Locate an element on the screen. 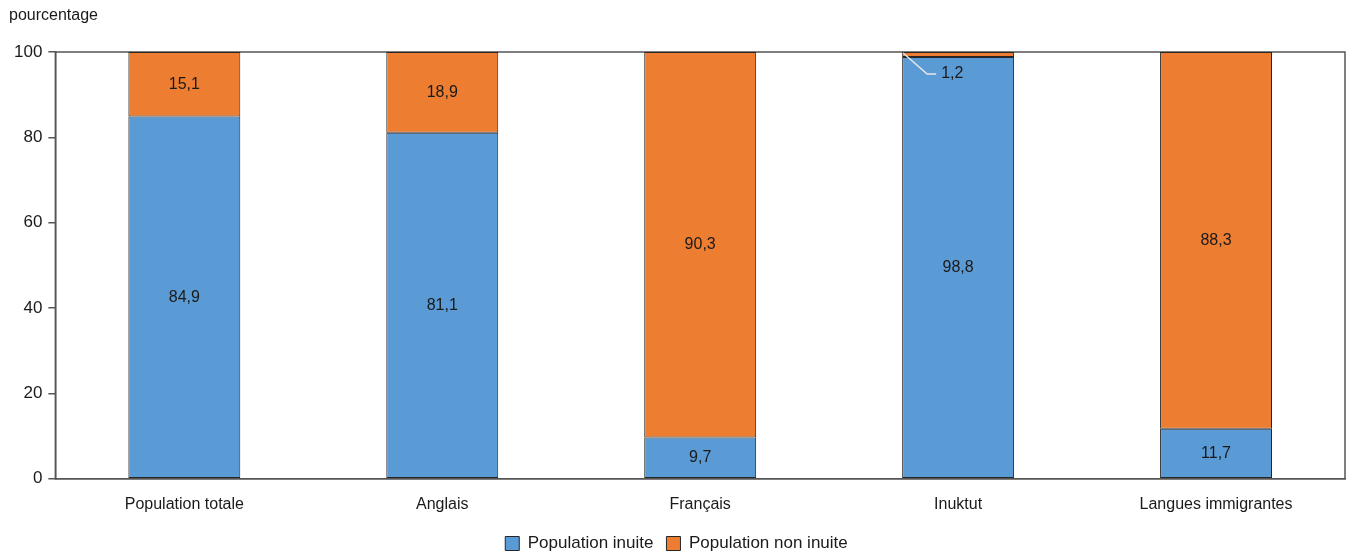 This screenshot has width=1348, height=557. legend-label: Population non inuite is located at coordinates (768, 543).